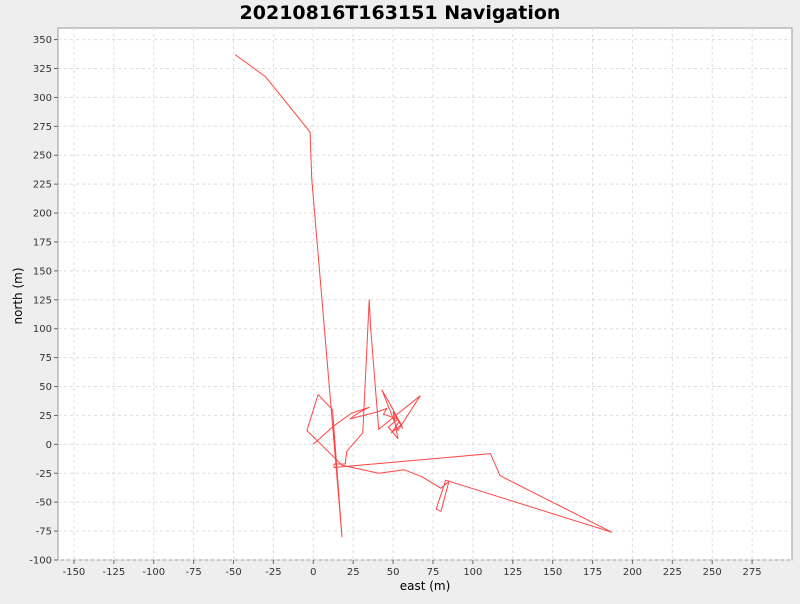 The height and width of the screenshot is (604, 800). I want to click on x-tick-label-16: 250, so click(712, 572).